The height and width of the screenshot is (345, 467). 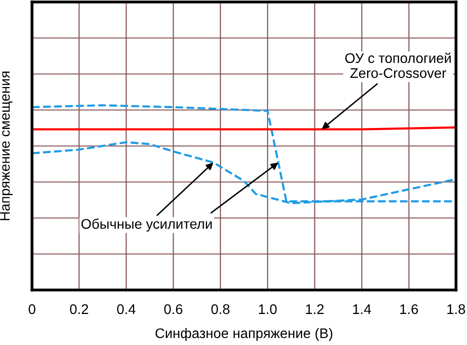 What do you see at coordinates (409, 309) in the screenshot?
I see `x-tick-label: 1.6` at bounding box center [409, 309].